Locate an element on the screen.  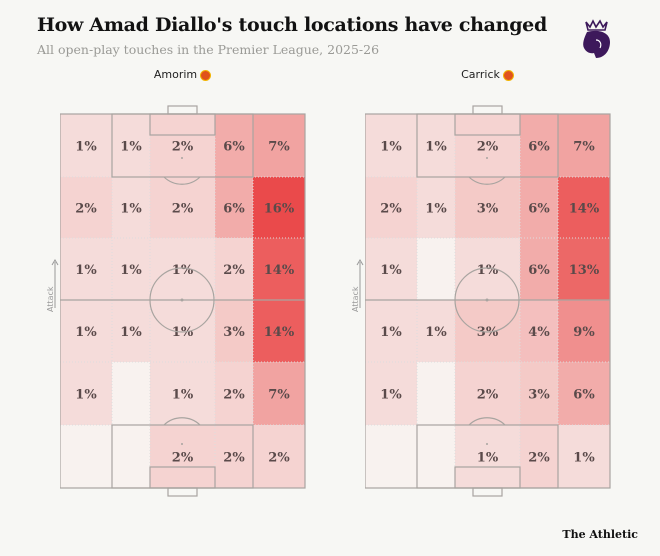
cell-label: 9% is located at coordinates (584, 332).